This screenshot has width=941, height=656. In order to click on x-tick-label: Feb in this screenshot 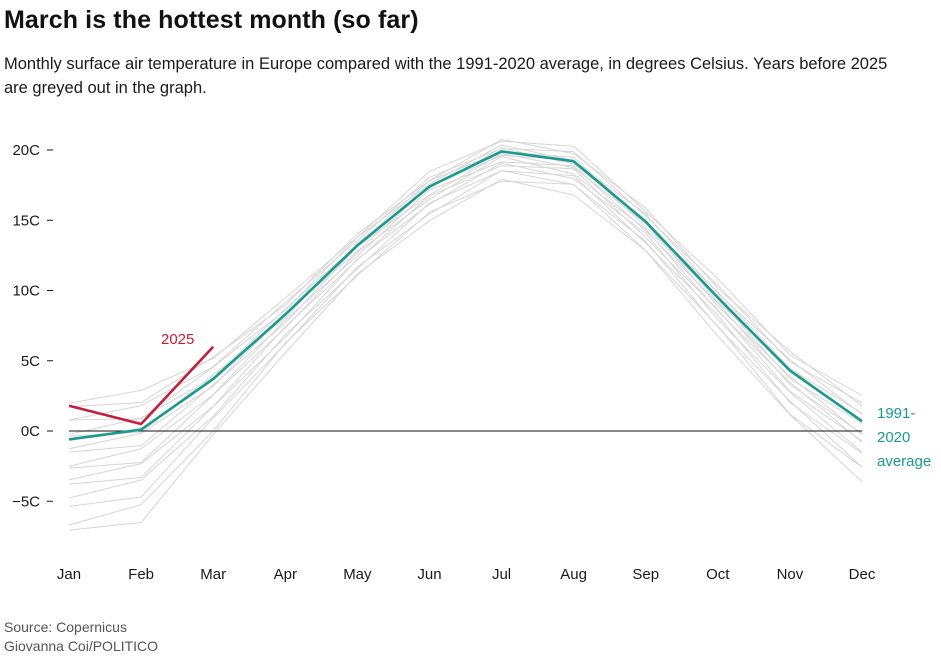, I will do `click(141, 574)`.